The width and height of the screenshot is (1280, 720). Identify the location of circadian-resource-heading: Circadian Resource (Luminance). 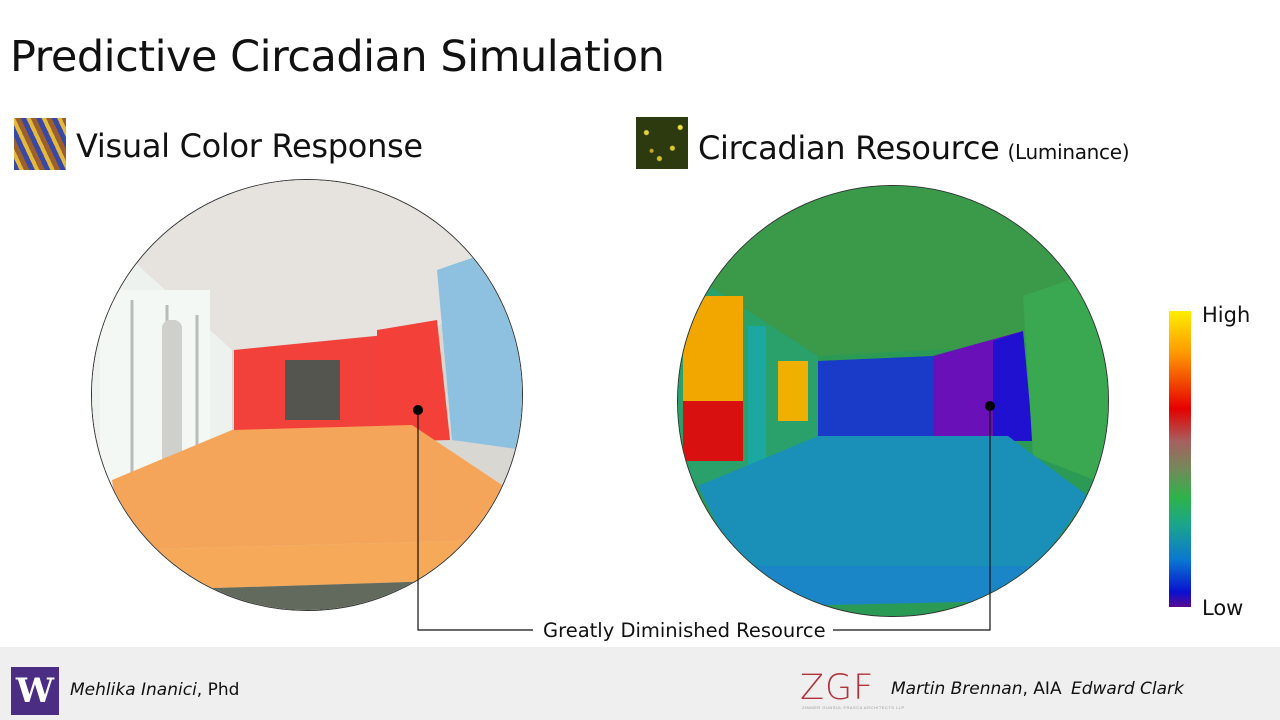
(914, 148).